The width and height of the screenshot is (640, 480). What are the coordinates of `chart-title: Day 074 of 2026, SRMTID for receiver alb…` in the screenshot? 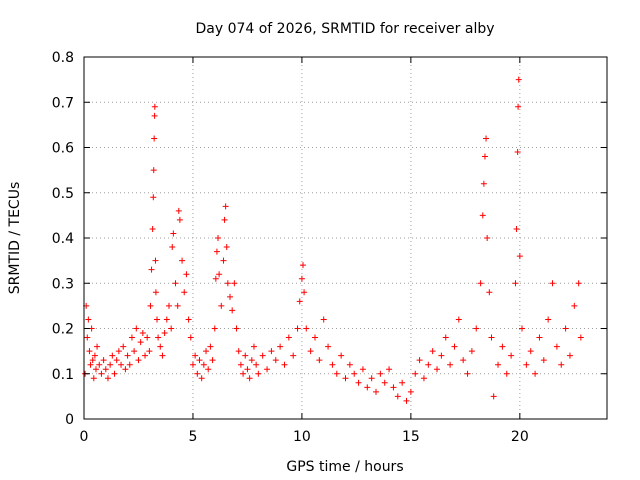 It's located at (344, 29).